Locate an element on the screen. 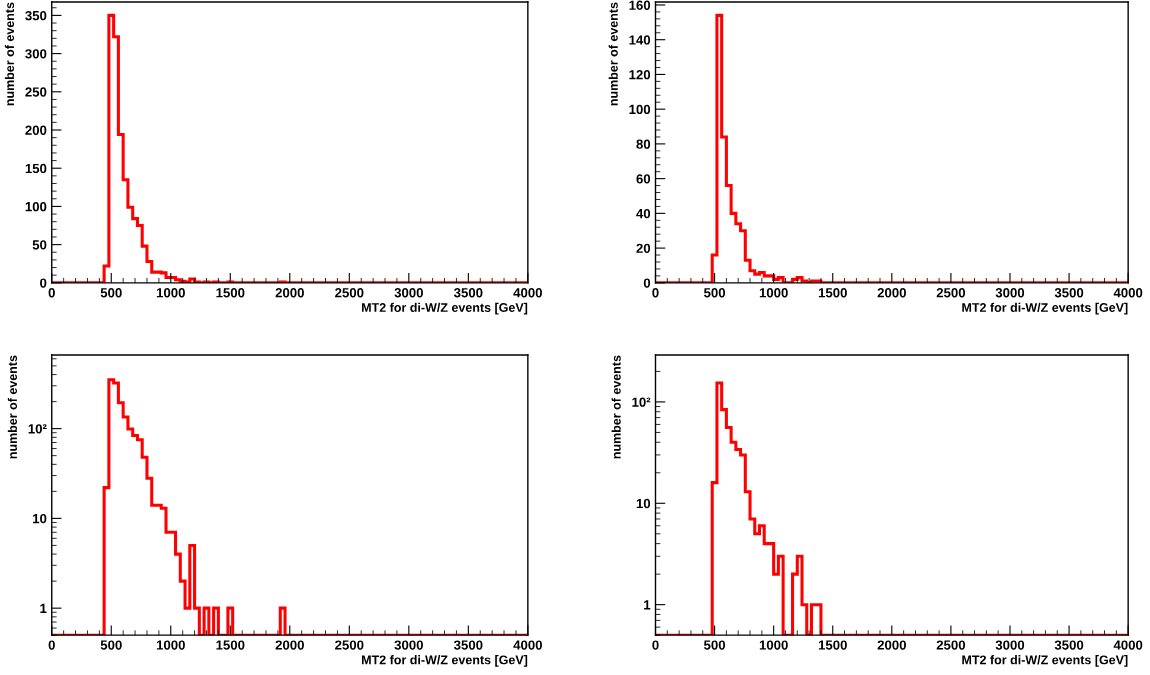 The width and height of the screenshot is (1150, 675). y-tick-label: 120 is located at coordinates (640, 75).